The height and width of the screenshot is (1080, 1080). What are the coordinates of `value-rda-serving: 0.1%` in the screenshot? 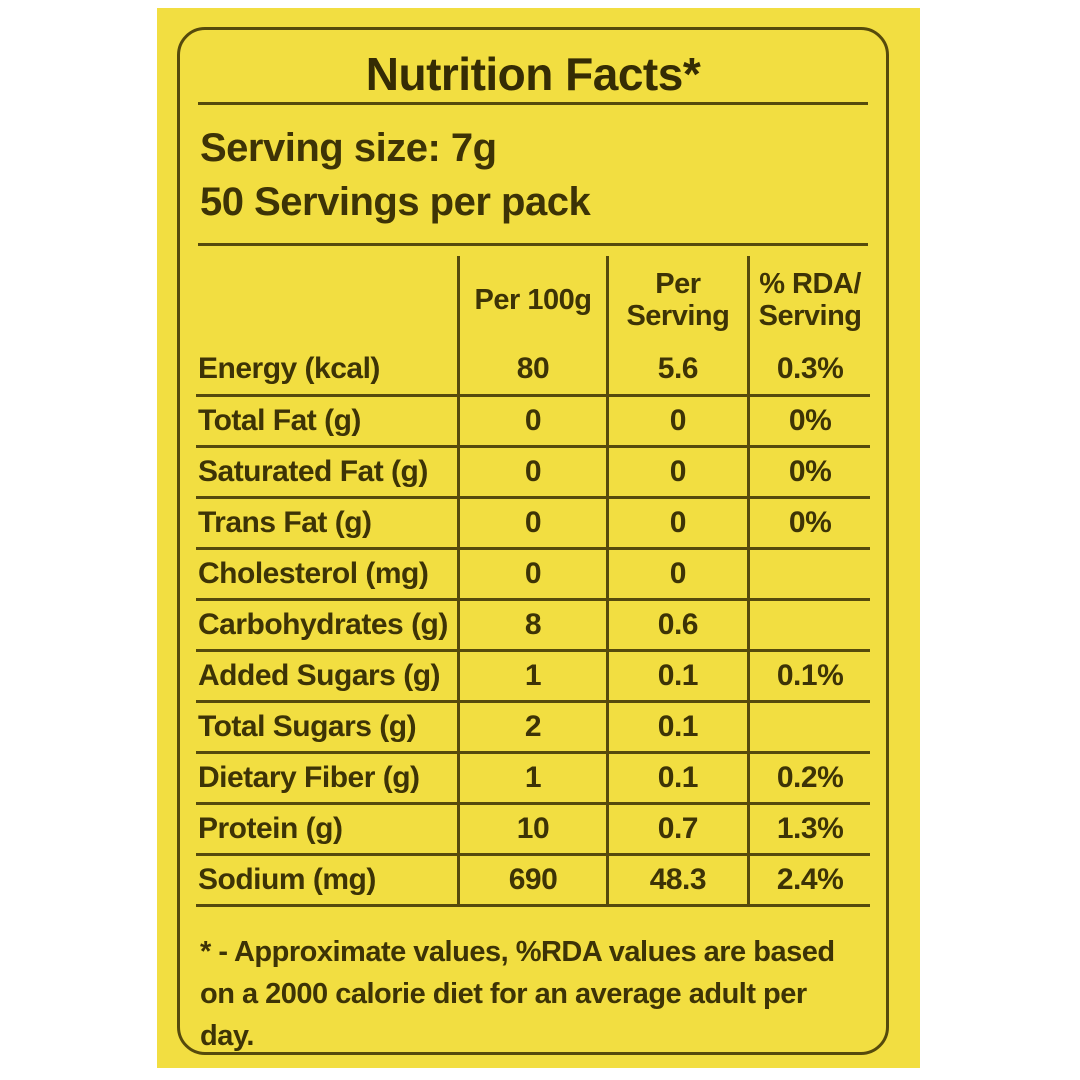 It's located at (808, 675).